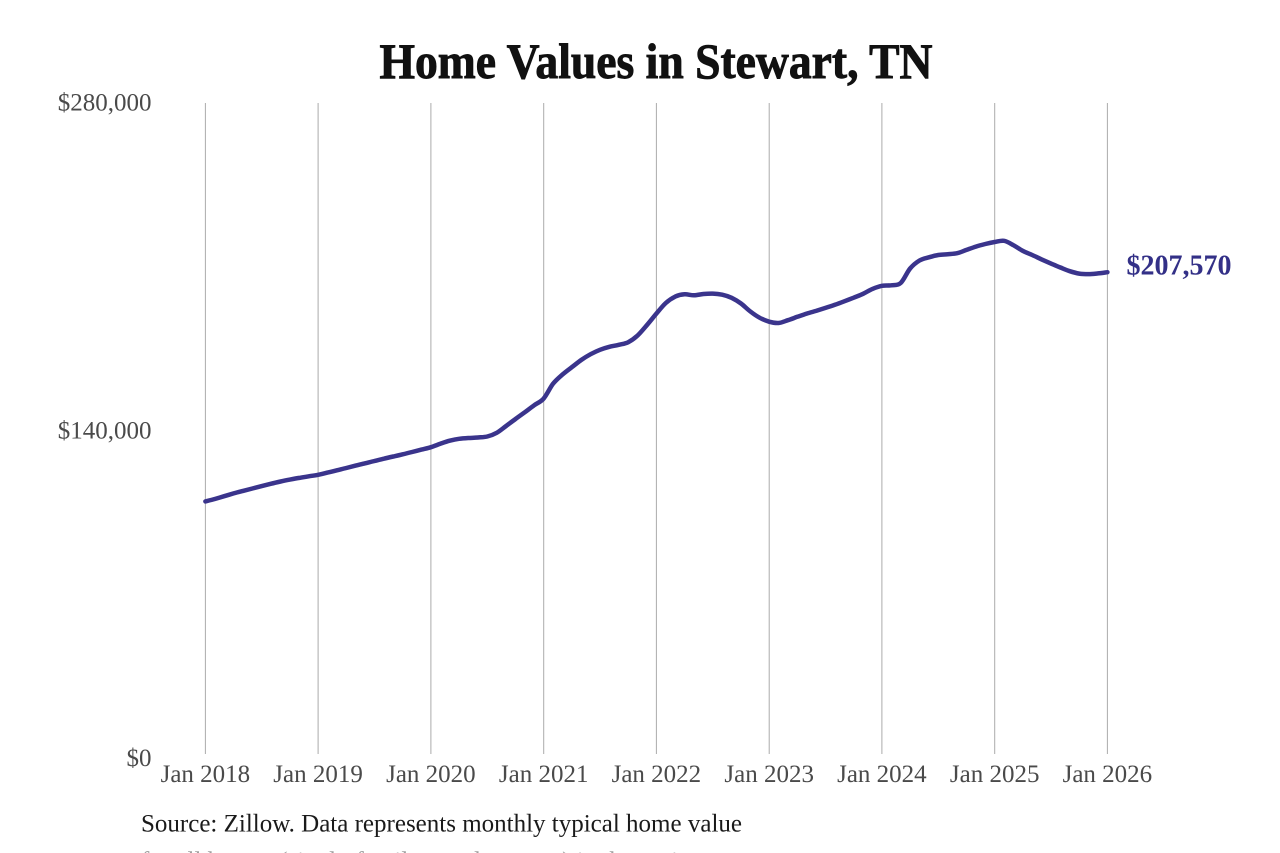 This screenshot has width=1280, height=853. Describe the element at coordinates (206, 774) in the screenshot. I see `svg-text: Jan 2018` at that location.